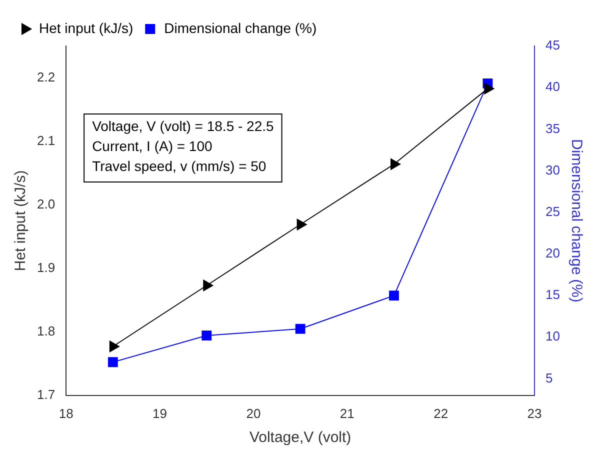  Describe the element at coordinates (553, 211) in the screenshot. I see `y2-tick-label: 25` at that location.